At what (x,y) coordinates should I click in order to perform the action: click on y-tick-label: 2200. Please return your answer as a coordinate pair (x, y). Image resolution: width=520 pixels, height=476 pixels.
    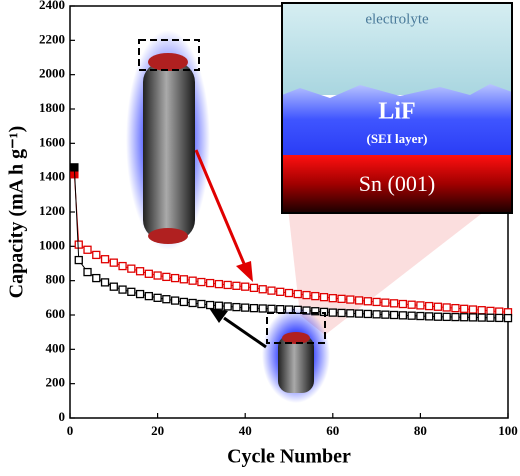
    Looking at the image, I should click on (52, 38).